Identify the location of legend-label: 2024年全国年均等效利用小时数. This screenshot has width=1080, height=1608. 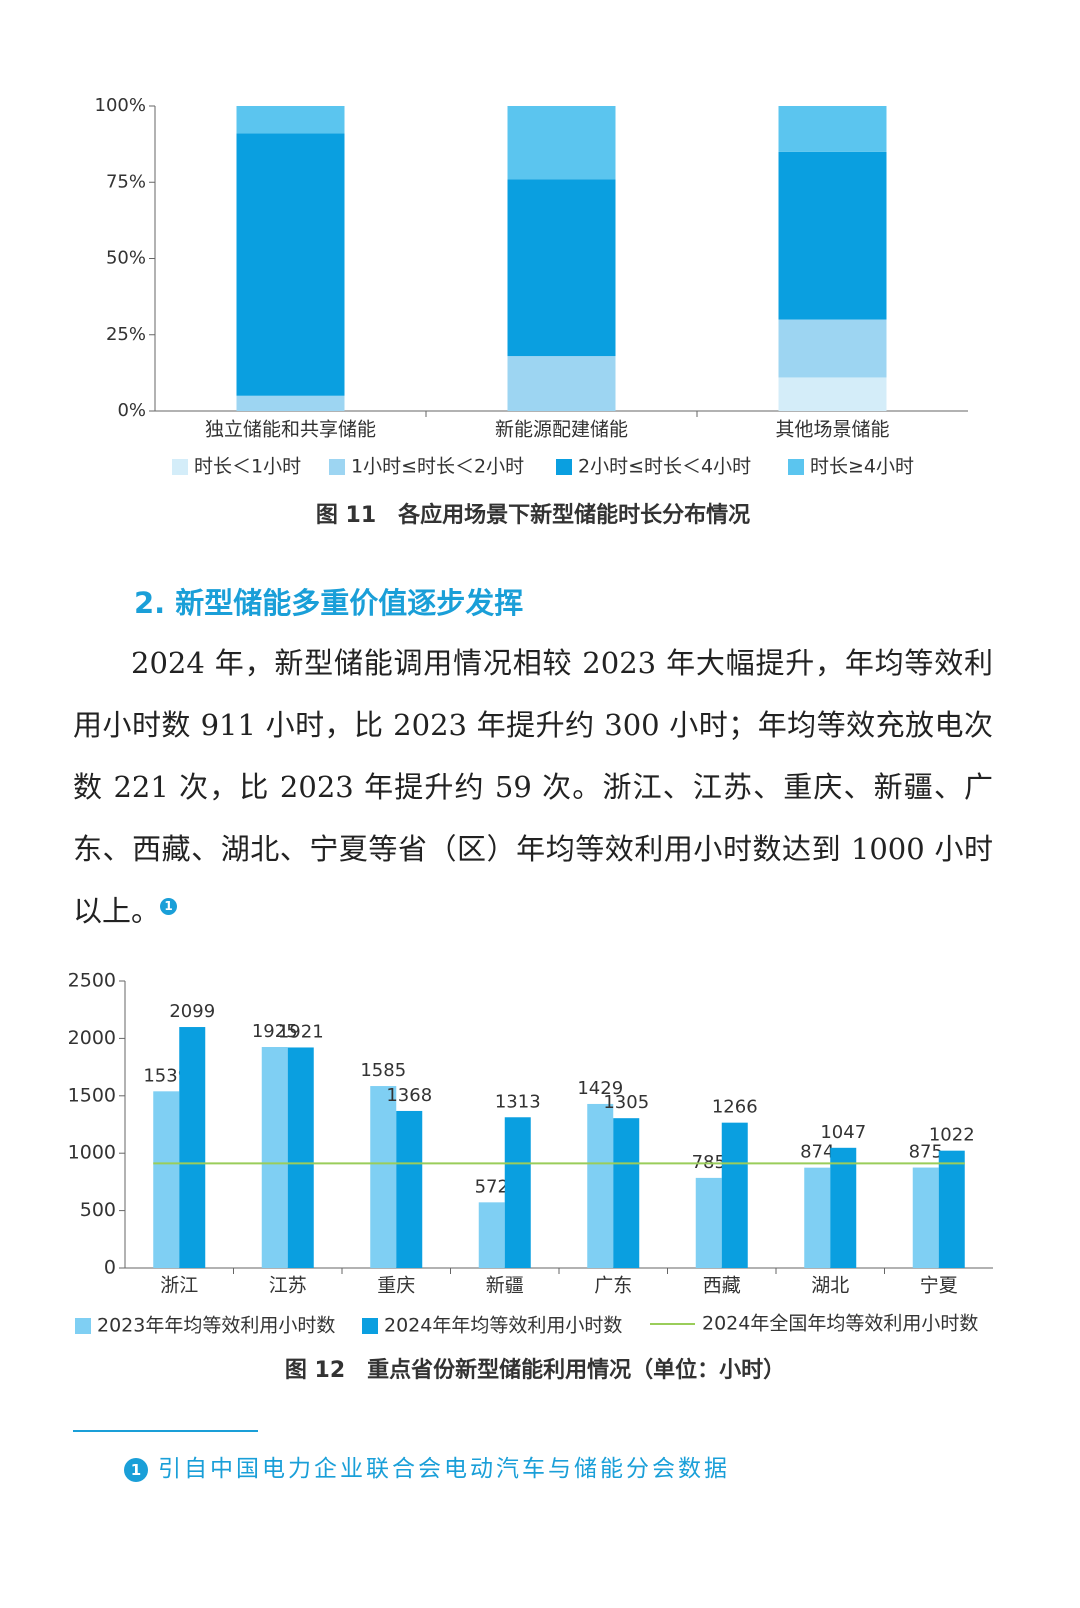
(840, 1324).